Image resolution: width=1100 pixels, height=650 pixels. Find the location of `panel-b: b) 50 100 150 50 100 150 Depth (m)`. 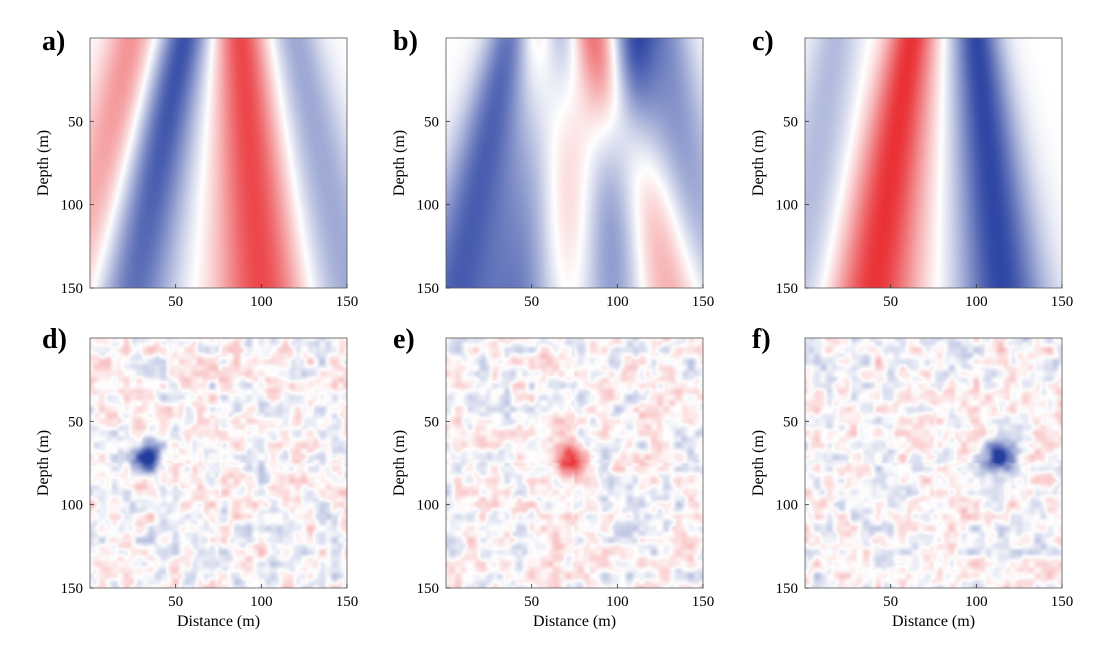

panel-b: b) 50 100 150 50 100 150 Depth (m) is located at coordinates (552, 168).